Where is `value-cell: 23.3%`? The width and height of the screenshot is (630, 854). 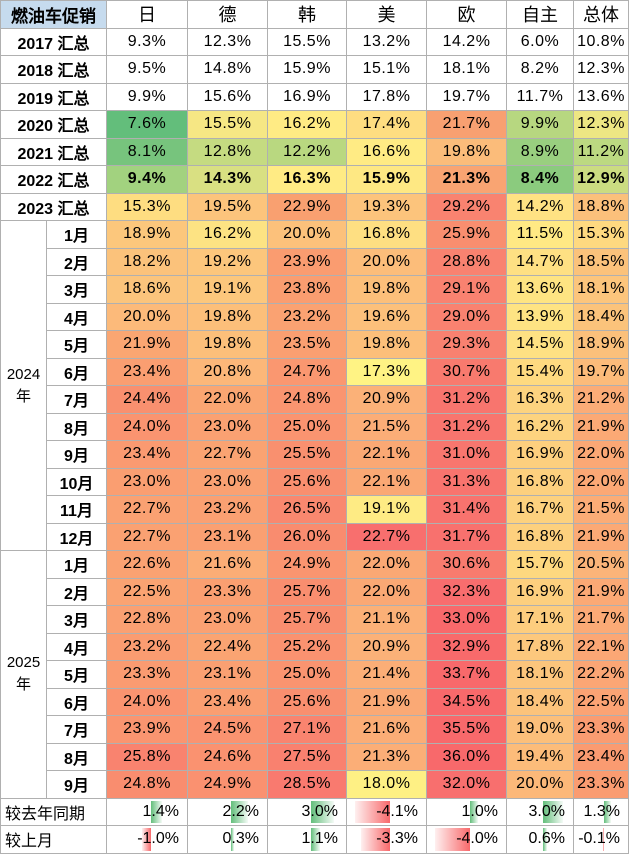
value-cell: 23.3% is located at coordinates (147, 674).